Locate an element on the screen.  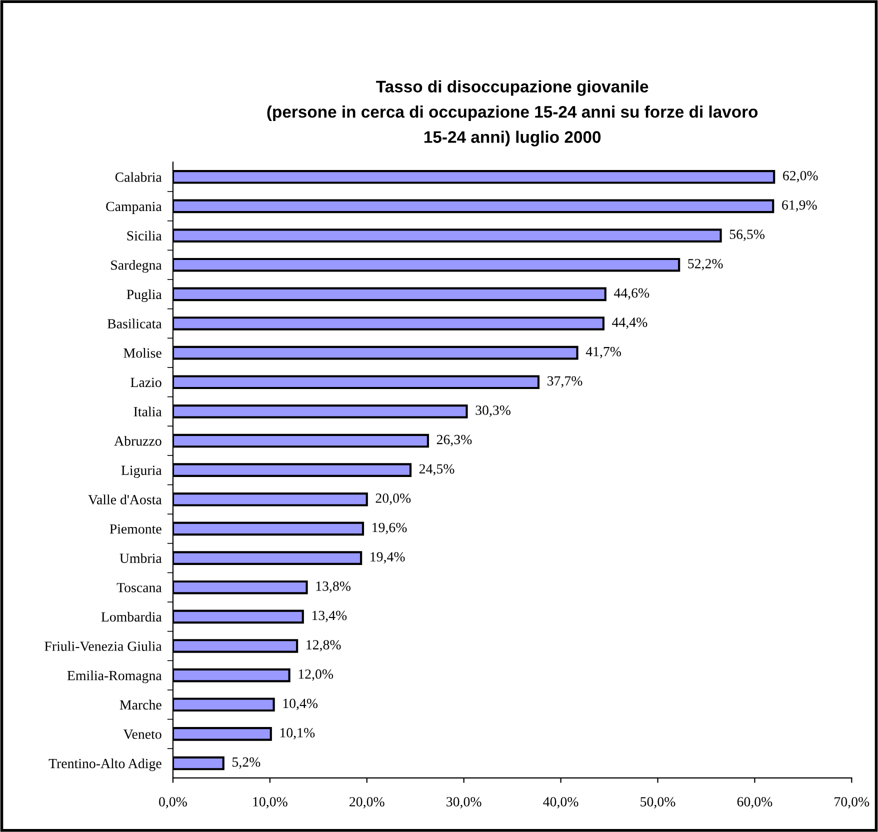
x-tick-label: 50,0% is located at coordinates (658, 802).